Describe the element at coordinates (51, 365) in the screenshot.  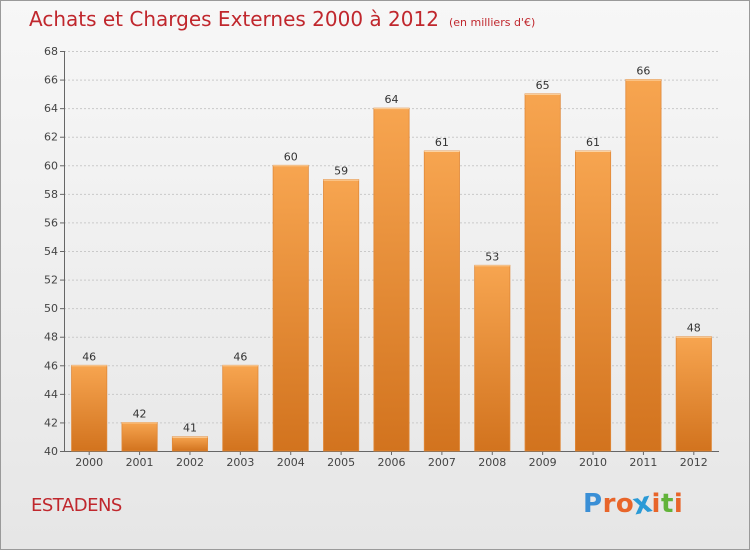
I see `y-tick-label: 46` at that location.